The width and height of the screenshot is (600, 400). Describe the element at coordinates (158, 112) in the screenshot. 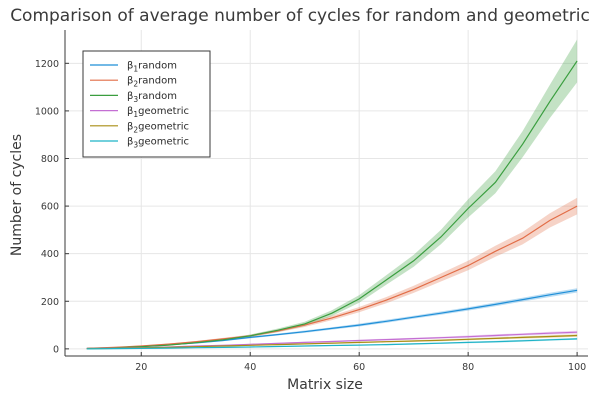

I see `legend-entry-4: β1geometric` at that location.